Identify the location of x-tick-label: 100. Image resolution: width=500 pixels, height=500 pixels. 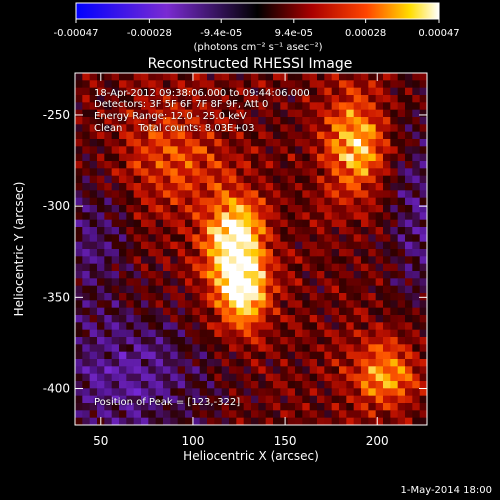
(192, 441).